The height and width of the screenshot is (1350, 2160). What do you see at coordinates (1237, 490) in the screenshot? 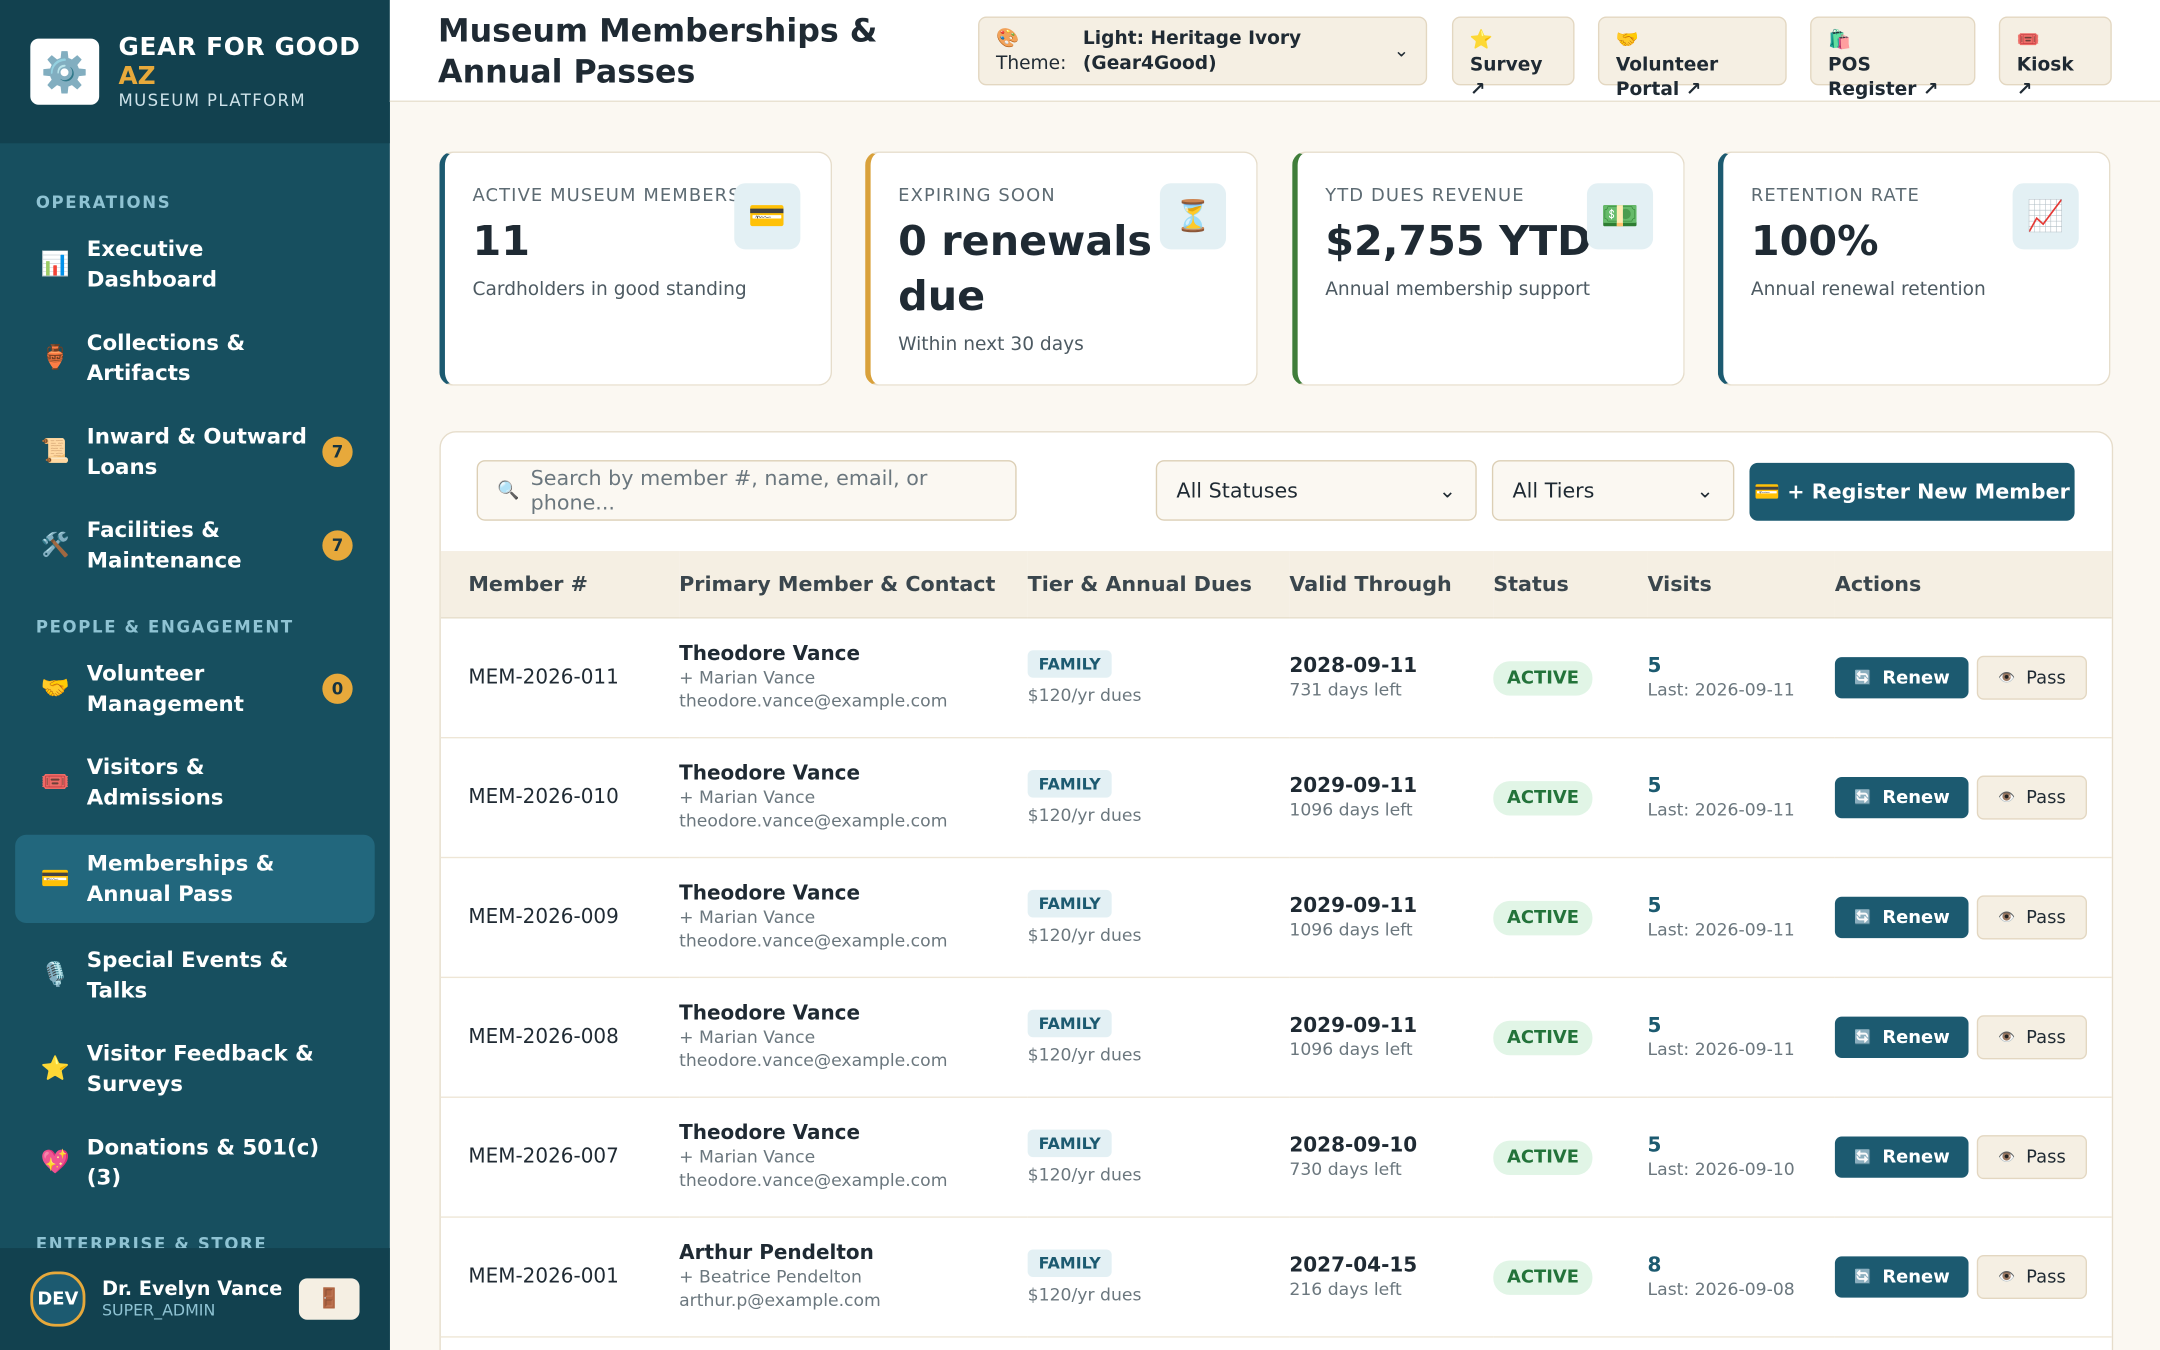
I see `status-value: All Statuses` at bounding box center [1237, 490].